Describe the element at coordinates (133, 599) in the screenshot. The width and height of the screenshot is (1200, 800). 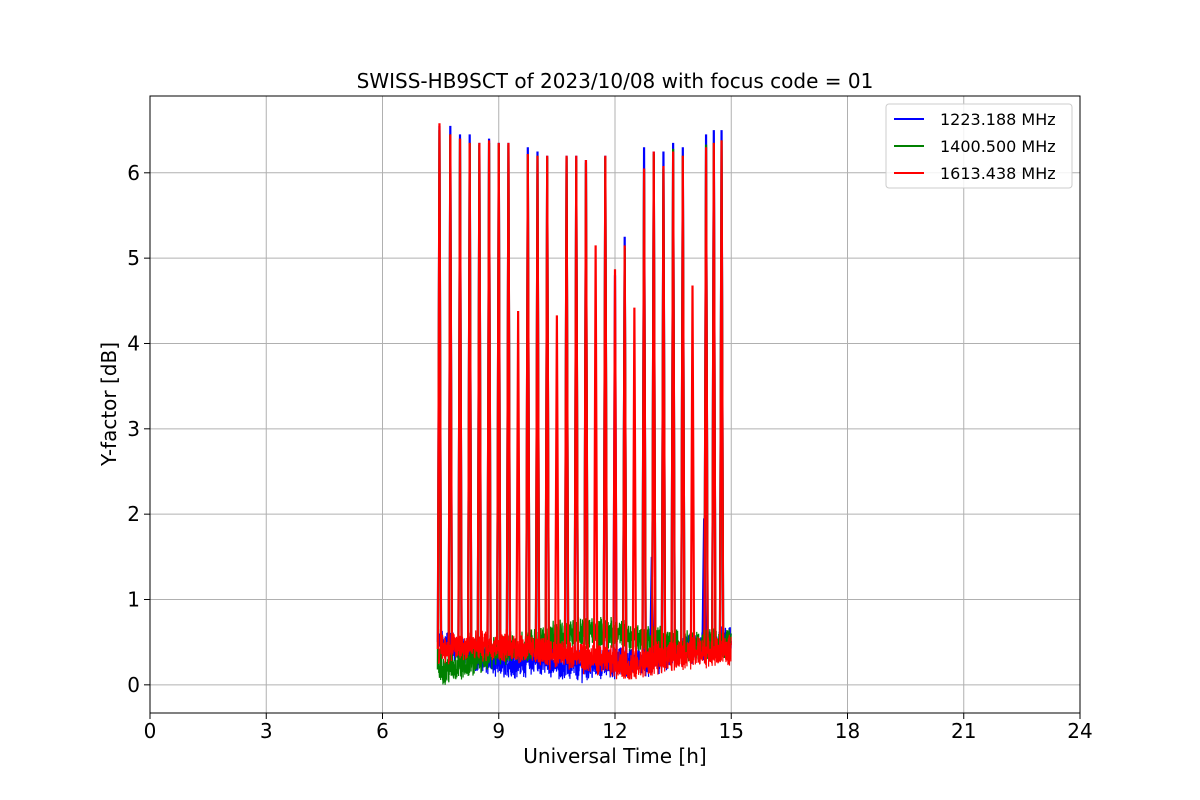
I see `y-tick-label: 1` at that location.